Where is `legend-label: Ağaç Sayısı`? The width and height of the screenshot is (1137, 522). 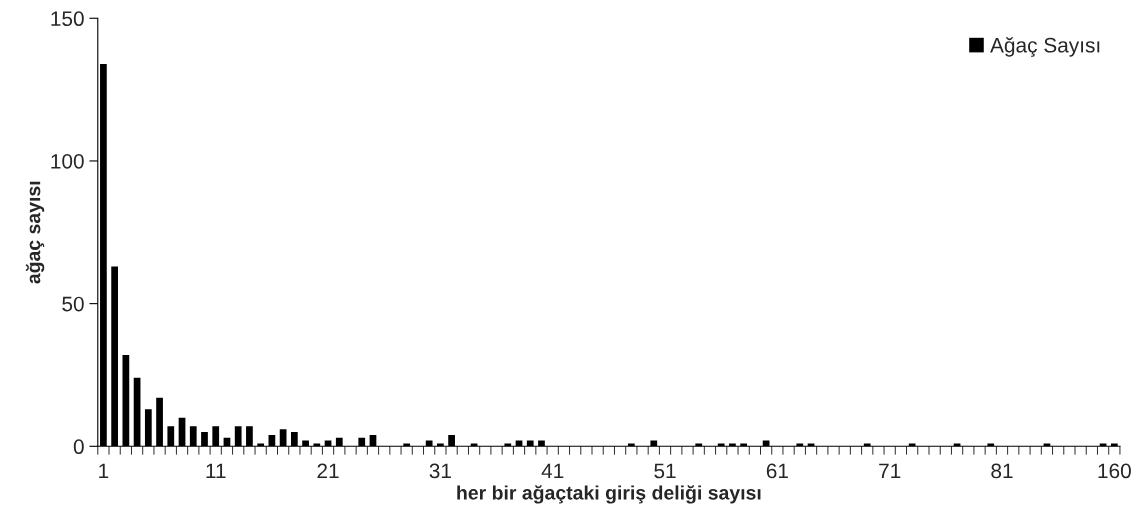 legend-label: Ağaç Sayısı is located at coordinates (1045, 47).